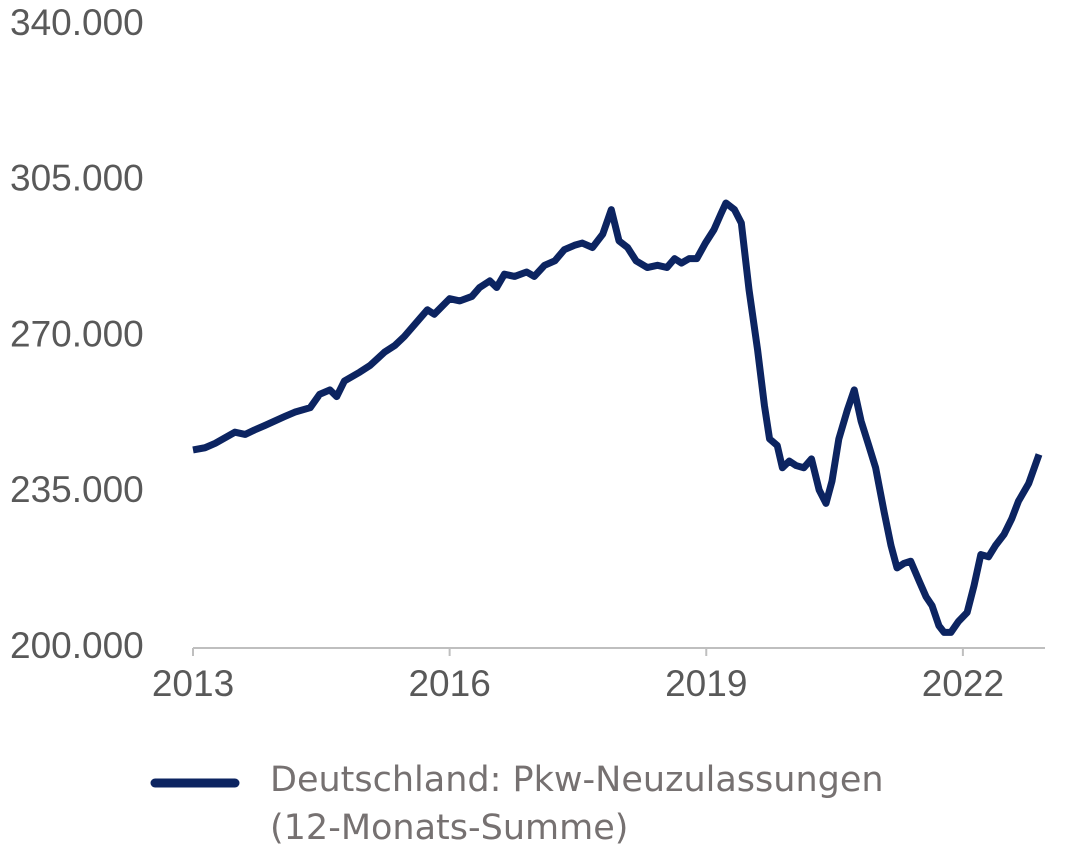  Describe the element at coordinates (77, 22) in the screenshot. I see `y-tick-label: 340.000` at that location.